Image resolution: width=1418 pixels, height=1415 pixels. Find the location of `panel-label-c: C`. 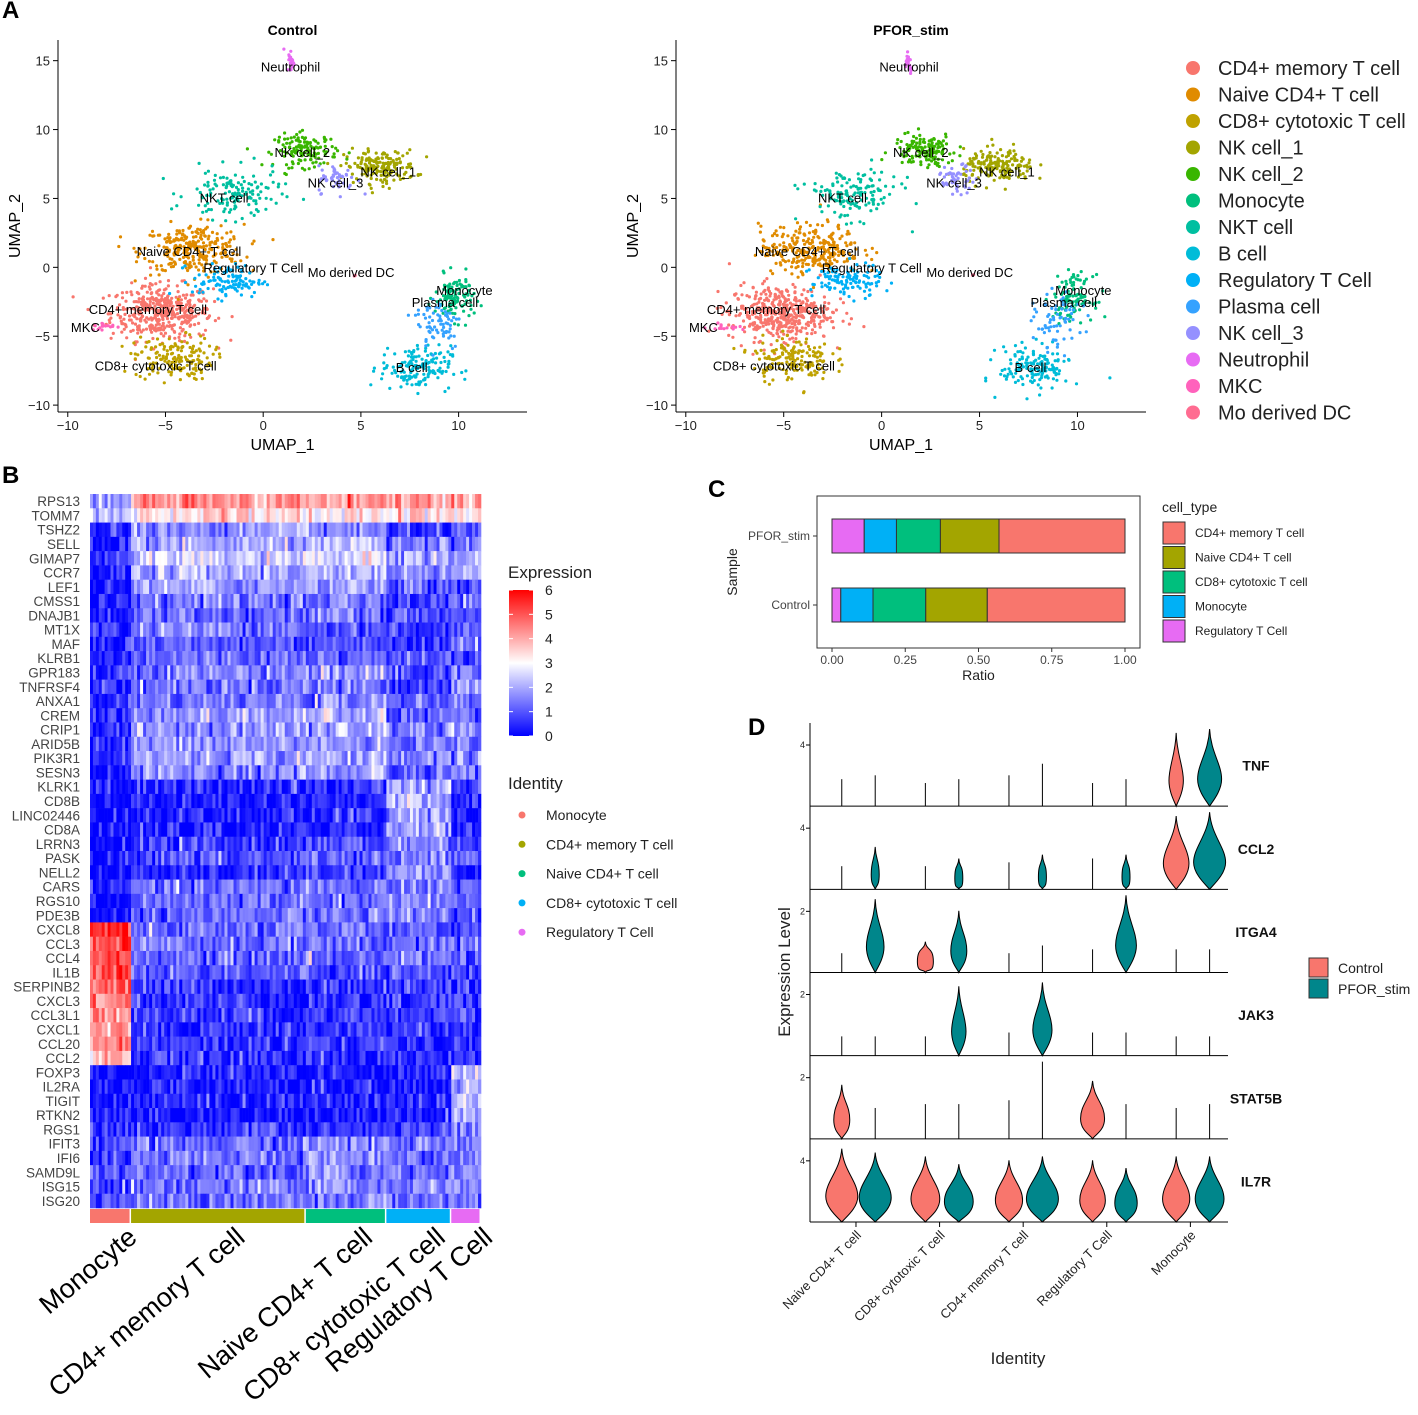

panel-label-c: C is located at coordinates (716, 489).